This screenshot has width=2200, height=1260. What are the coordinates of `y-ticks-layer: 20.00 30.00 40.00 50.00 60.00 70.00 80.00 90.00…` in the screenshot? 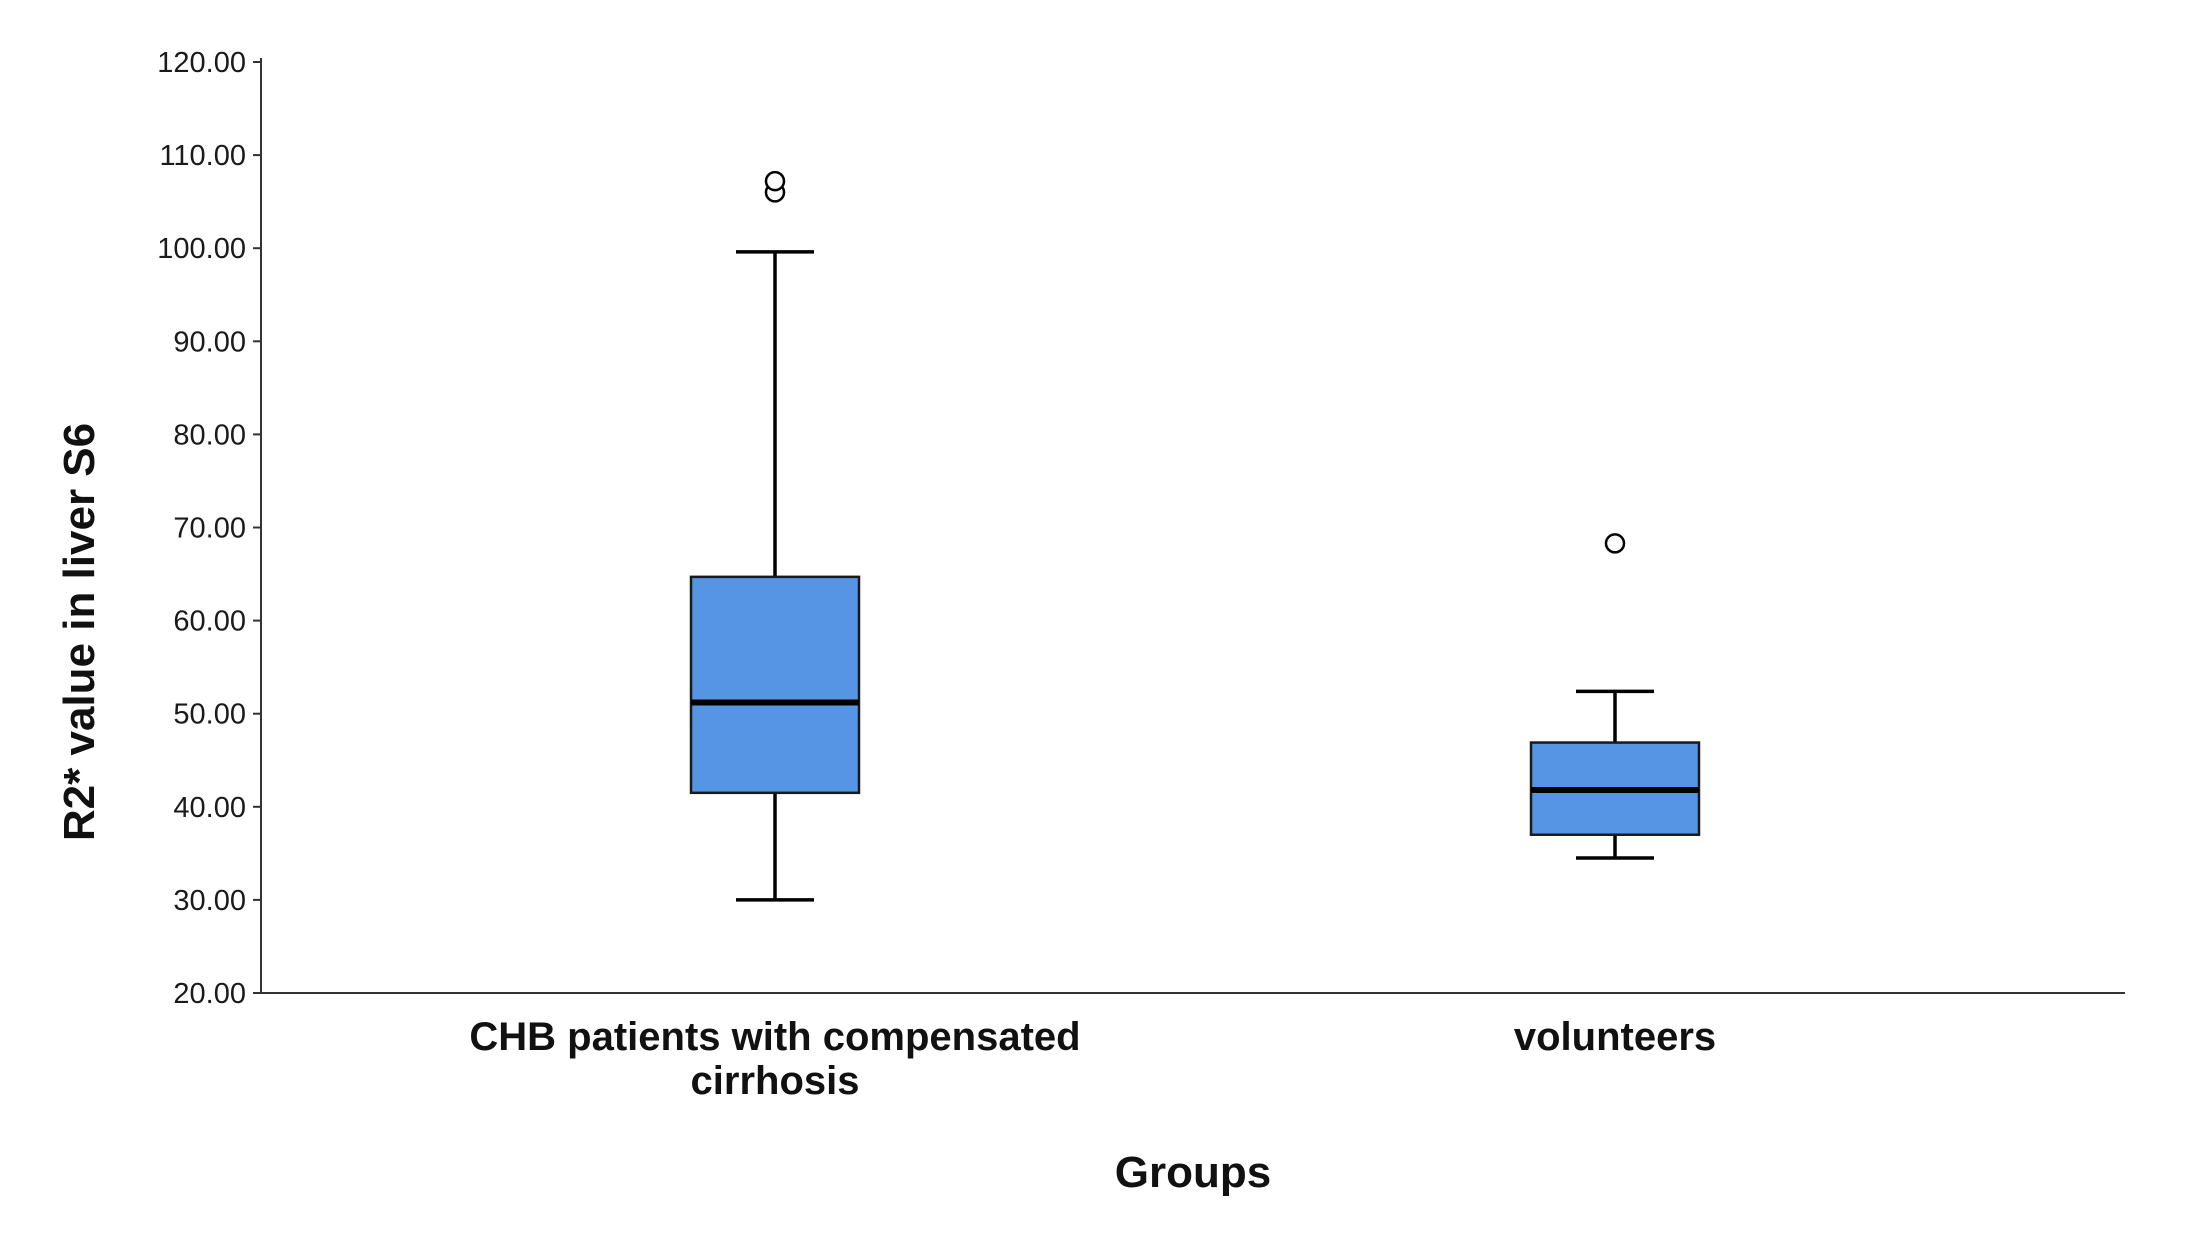 It's located at (209, 528).